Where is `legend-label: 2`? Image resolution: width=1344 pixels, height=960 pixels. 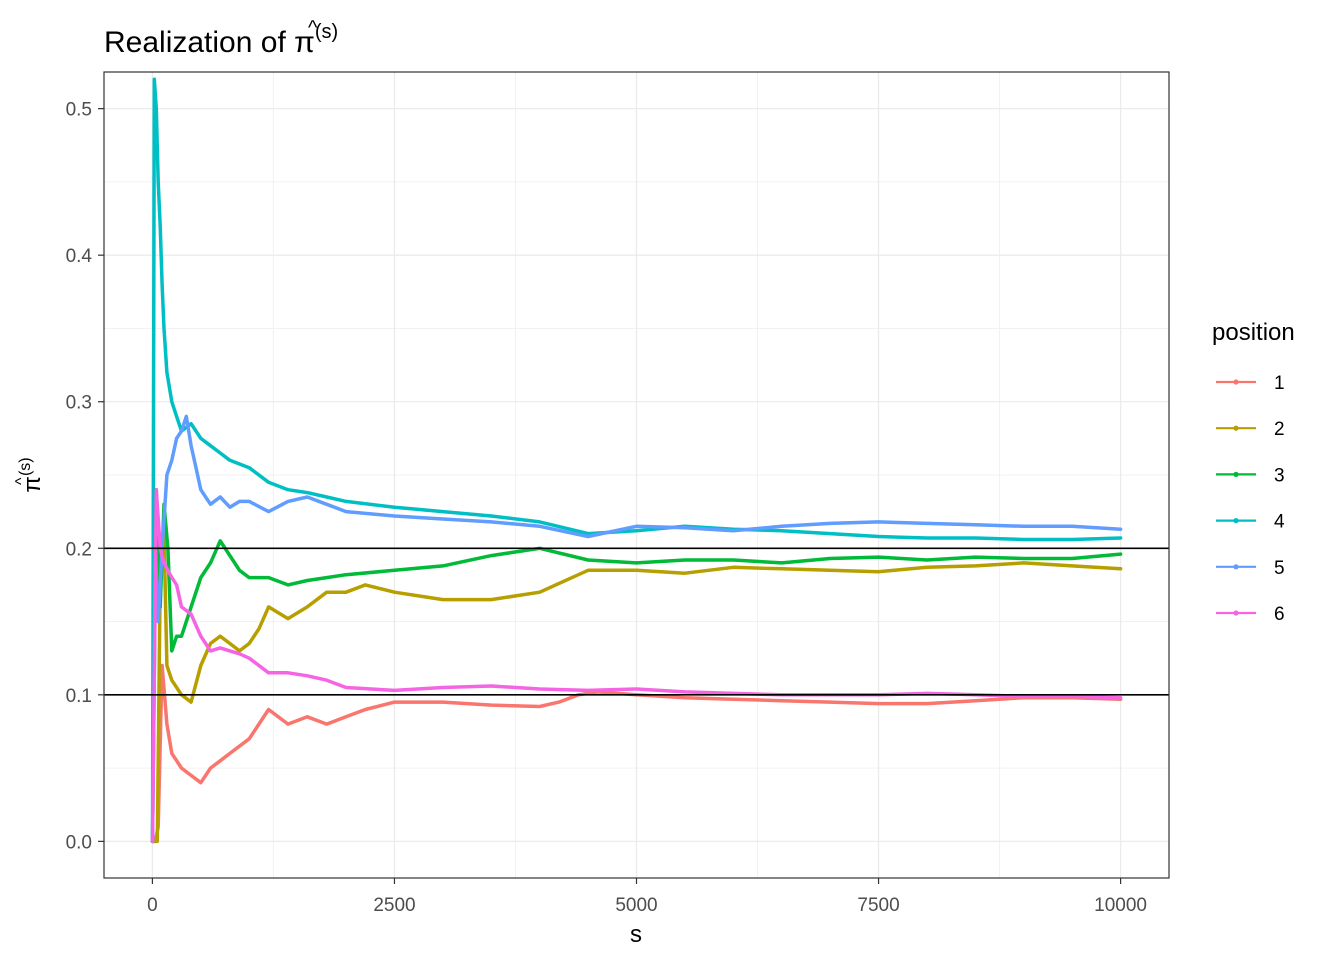
legend-label: 2 is located at coordinates (1279, 429).